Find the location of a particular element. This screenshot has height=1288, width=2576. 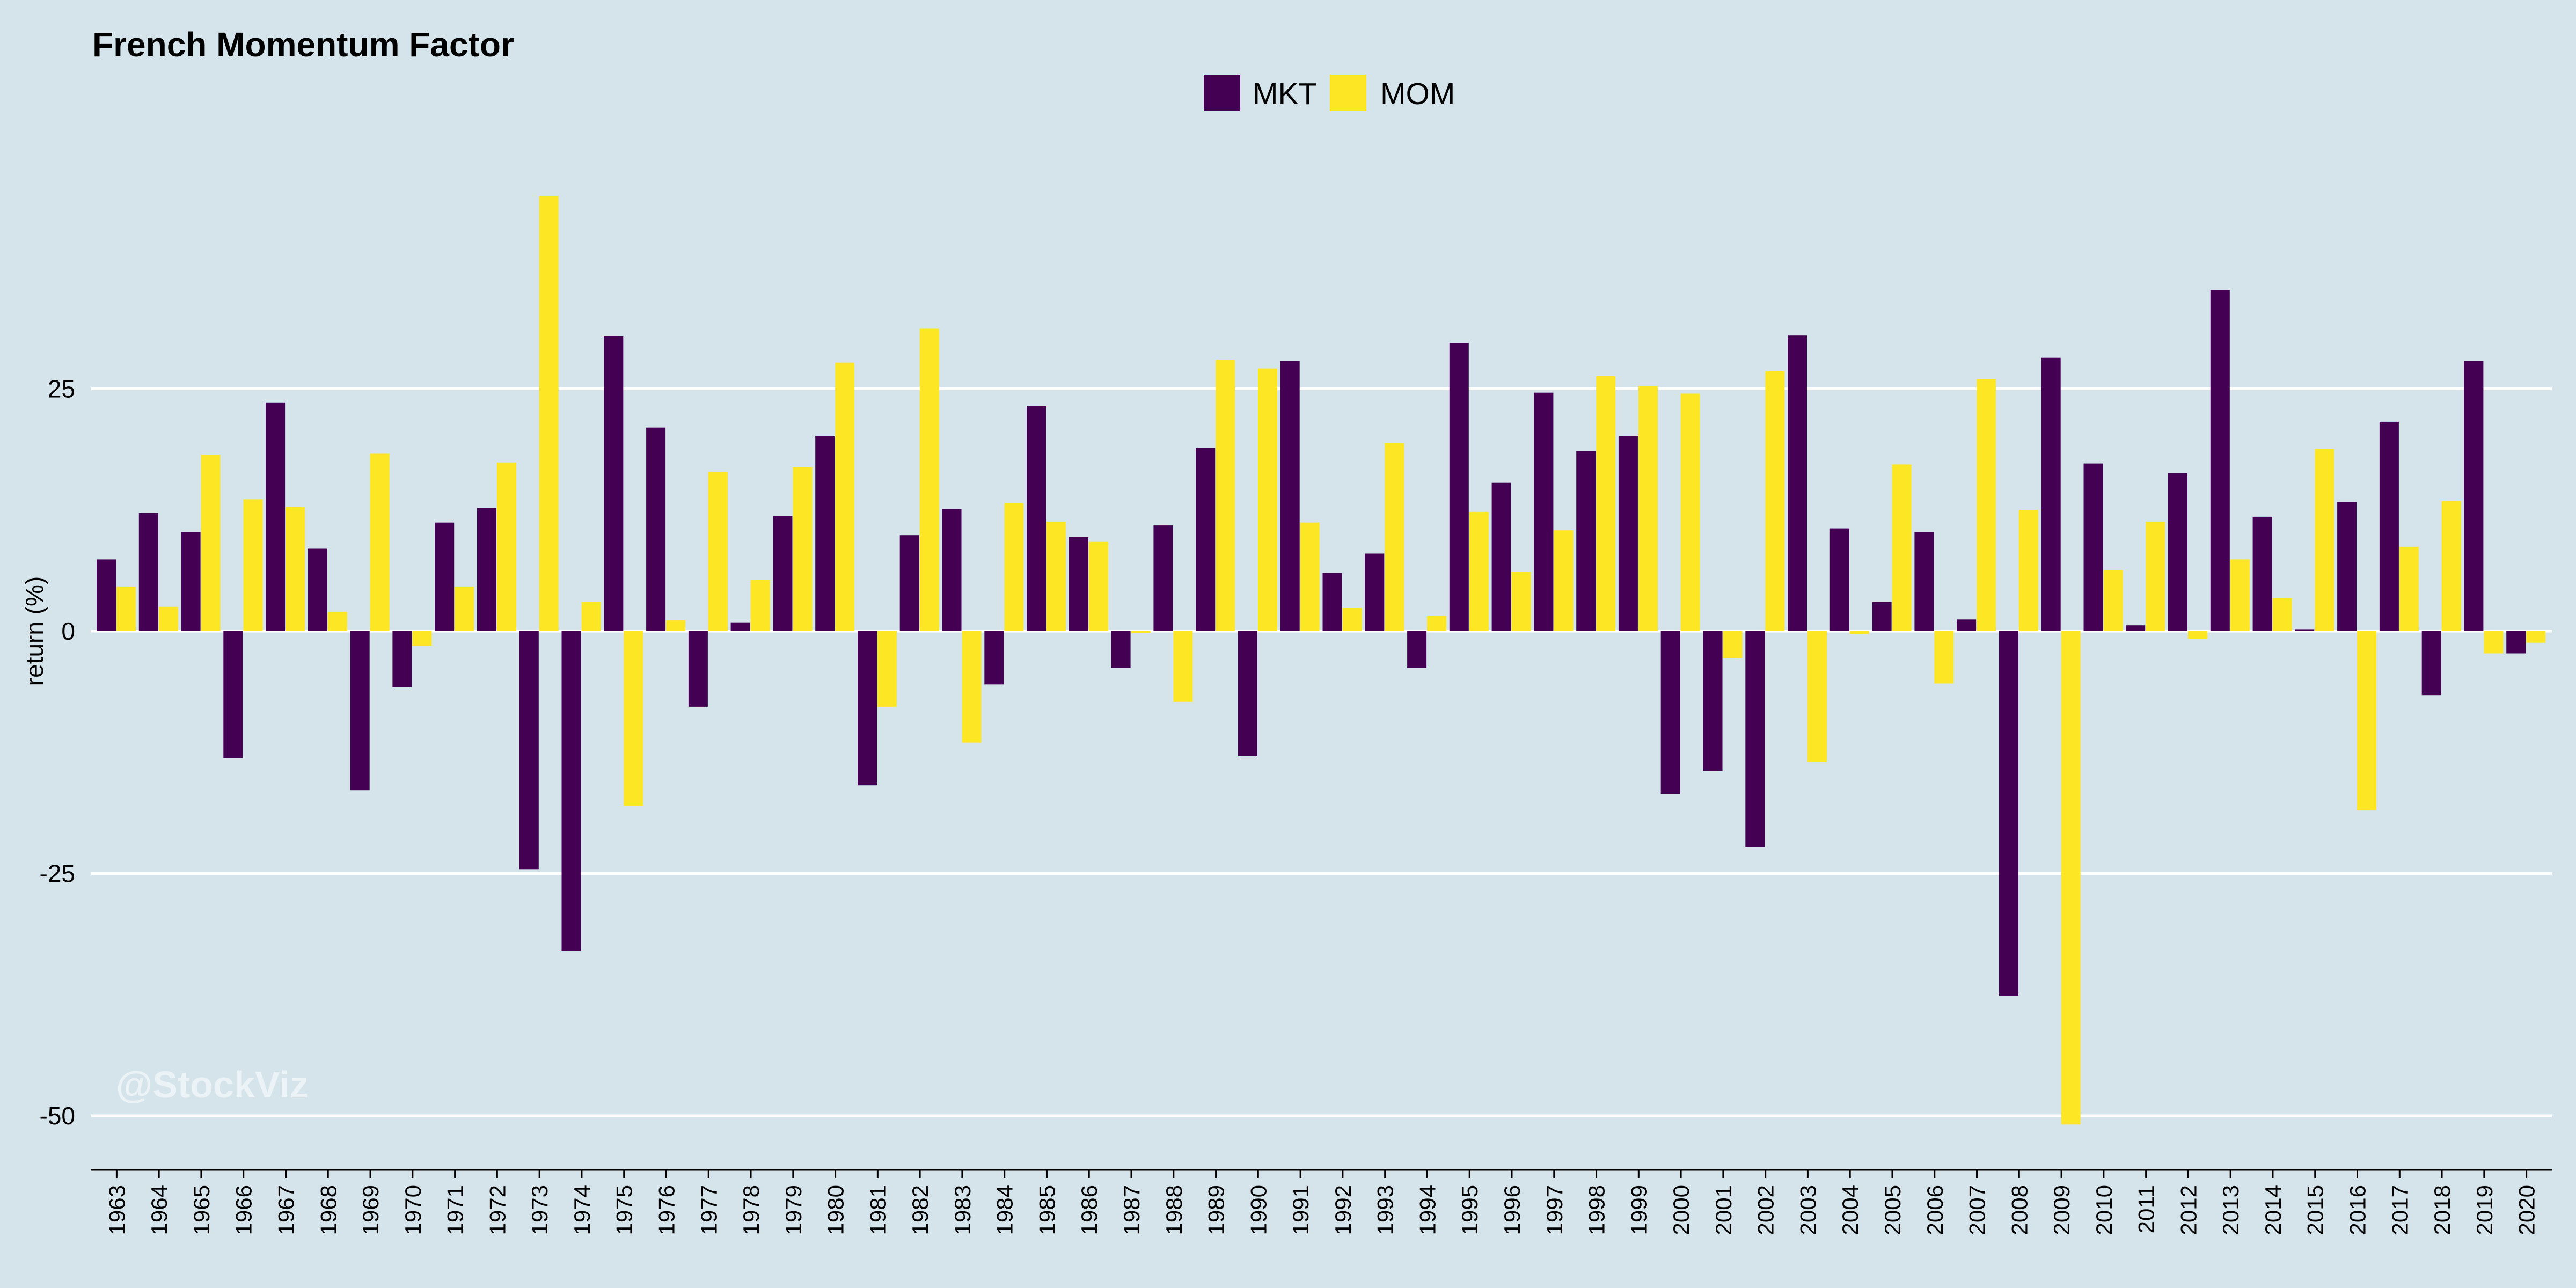

x-tick-label: 1999 is located at coordinates (1638, 1210).